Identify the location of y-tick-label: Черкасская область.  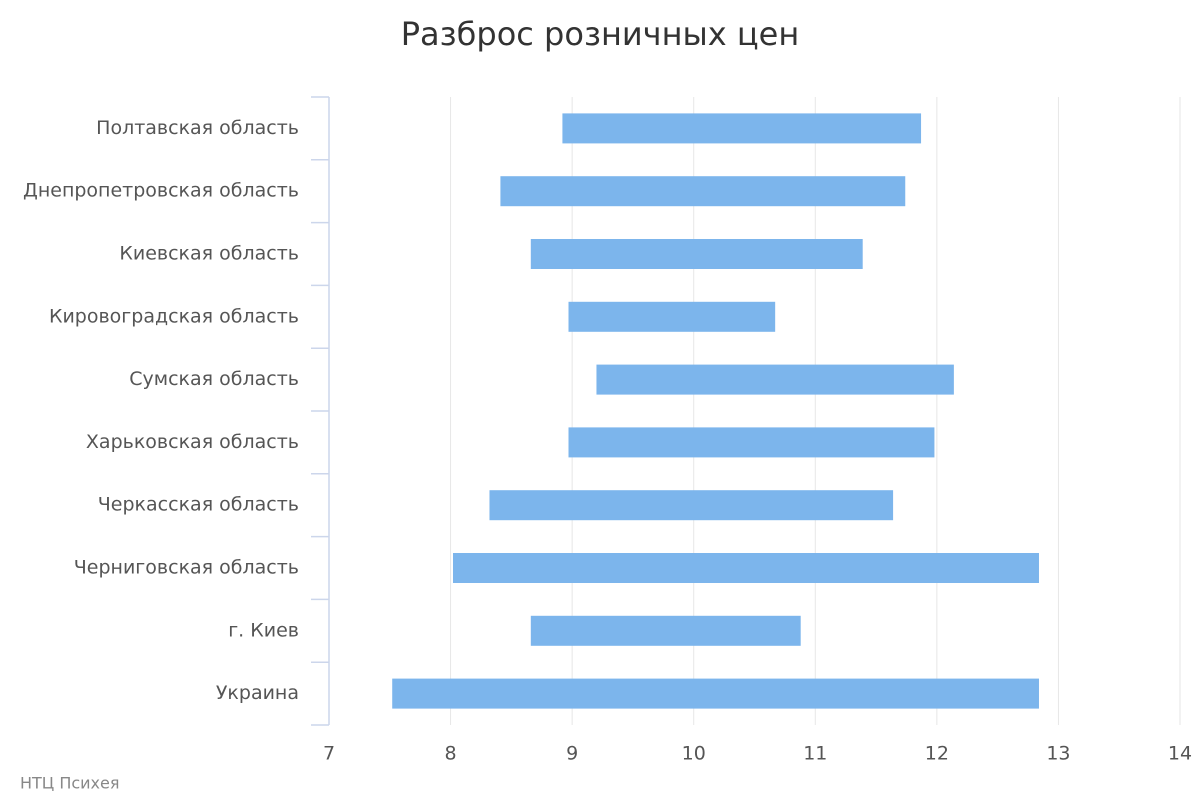
(198, 505).